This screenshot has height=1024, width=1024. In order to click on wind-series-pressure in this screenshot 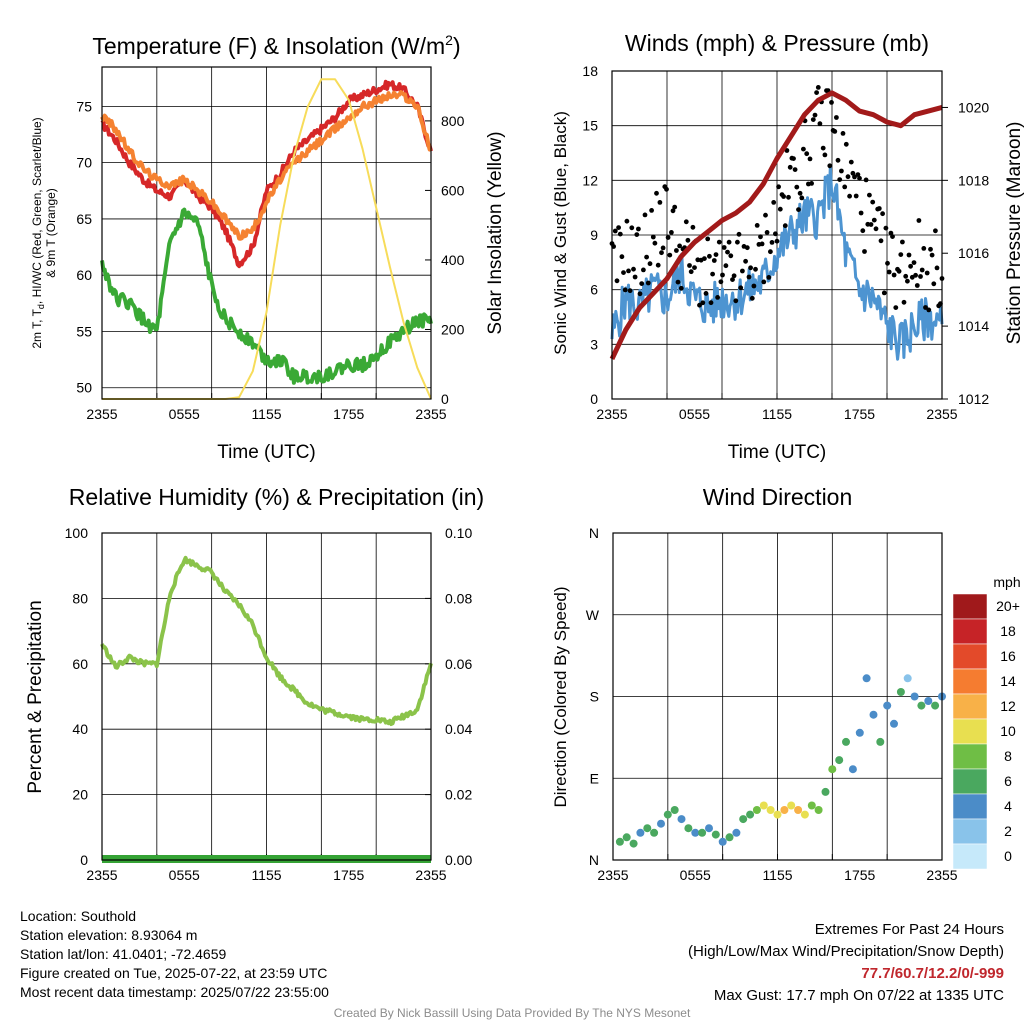, I will do `click(776, 225)`.